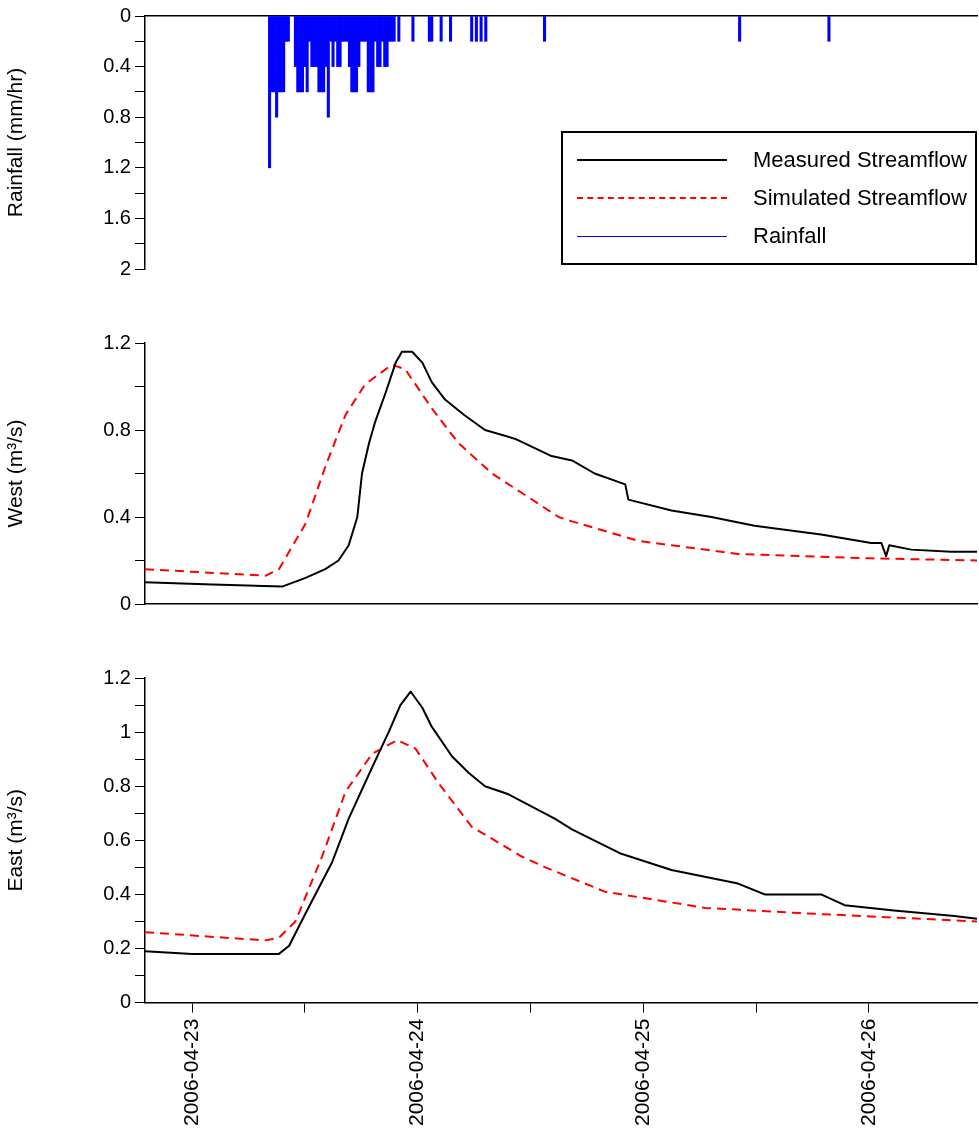 This screenshot has height=1136, width=979. Describe the element at coordinates (15, 840) in the screenshot. I see `y-axis-title: East (m³/s)` at that location.